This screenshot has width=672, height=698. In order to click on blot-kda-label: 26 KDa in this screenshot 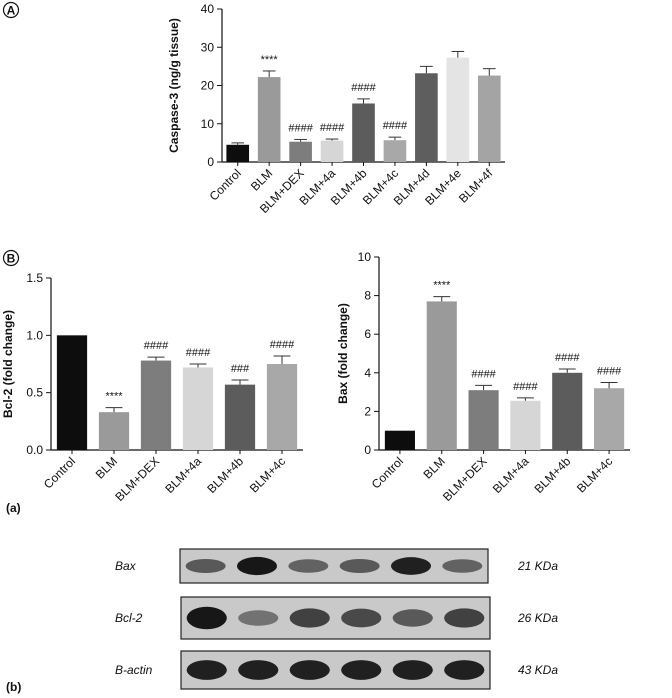, I will do `click(537, 618)`.